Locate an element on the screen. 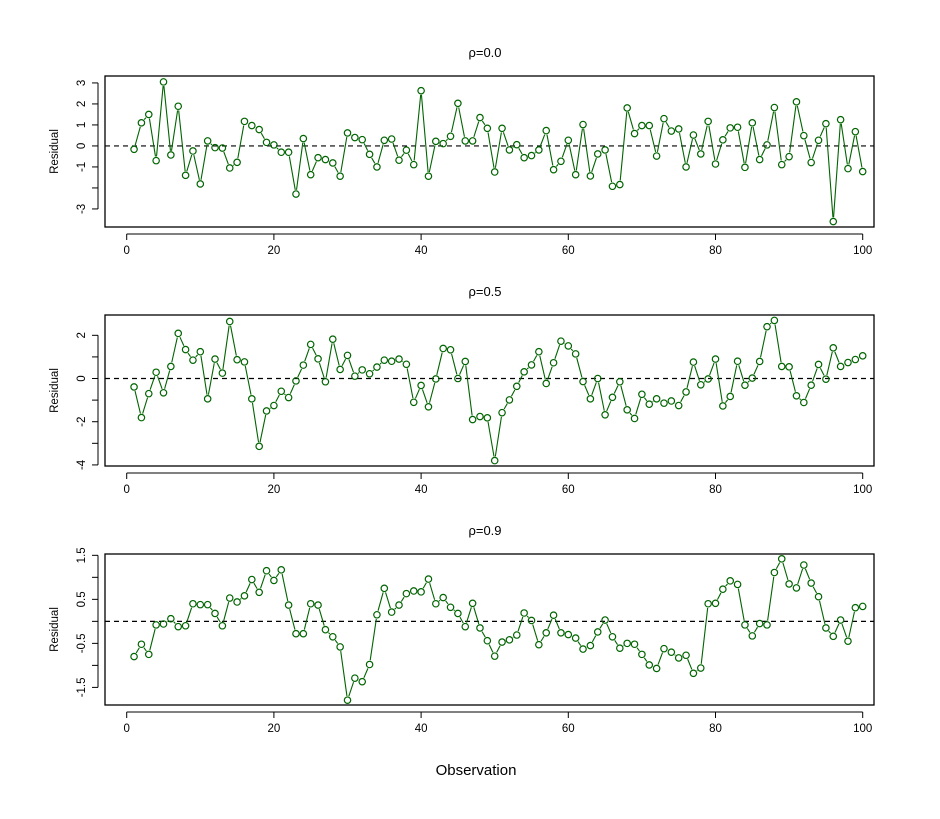  panel-title: ρ=0.5 is located at coordinates (484, 291).